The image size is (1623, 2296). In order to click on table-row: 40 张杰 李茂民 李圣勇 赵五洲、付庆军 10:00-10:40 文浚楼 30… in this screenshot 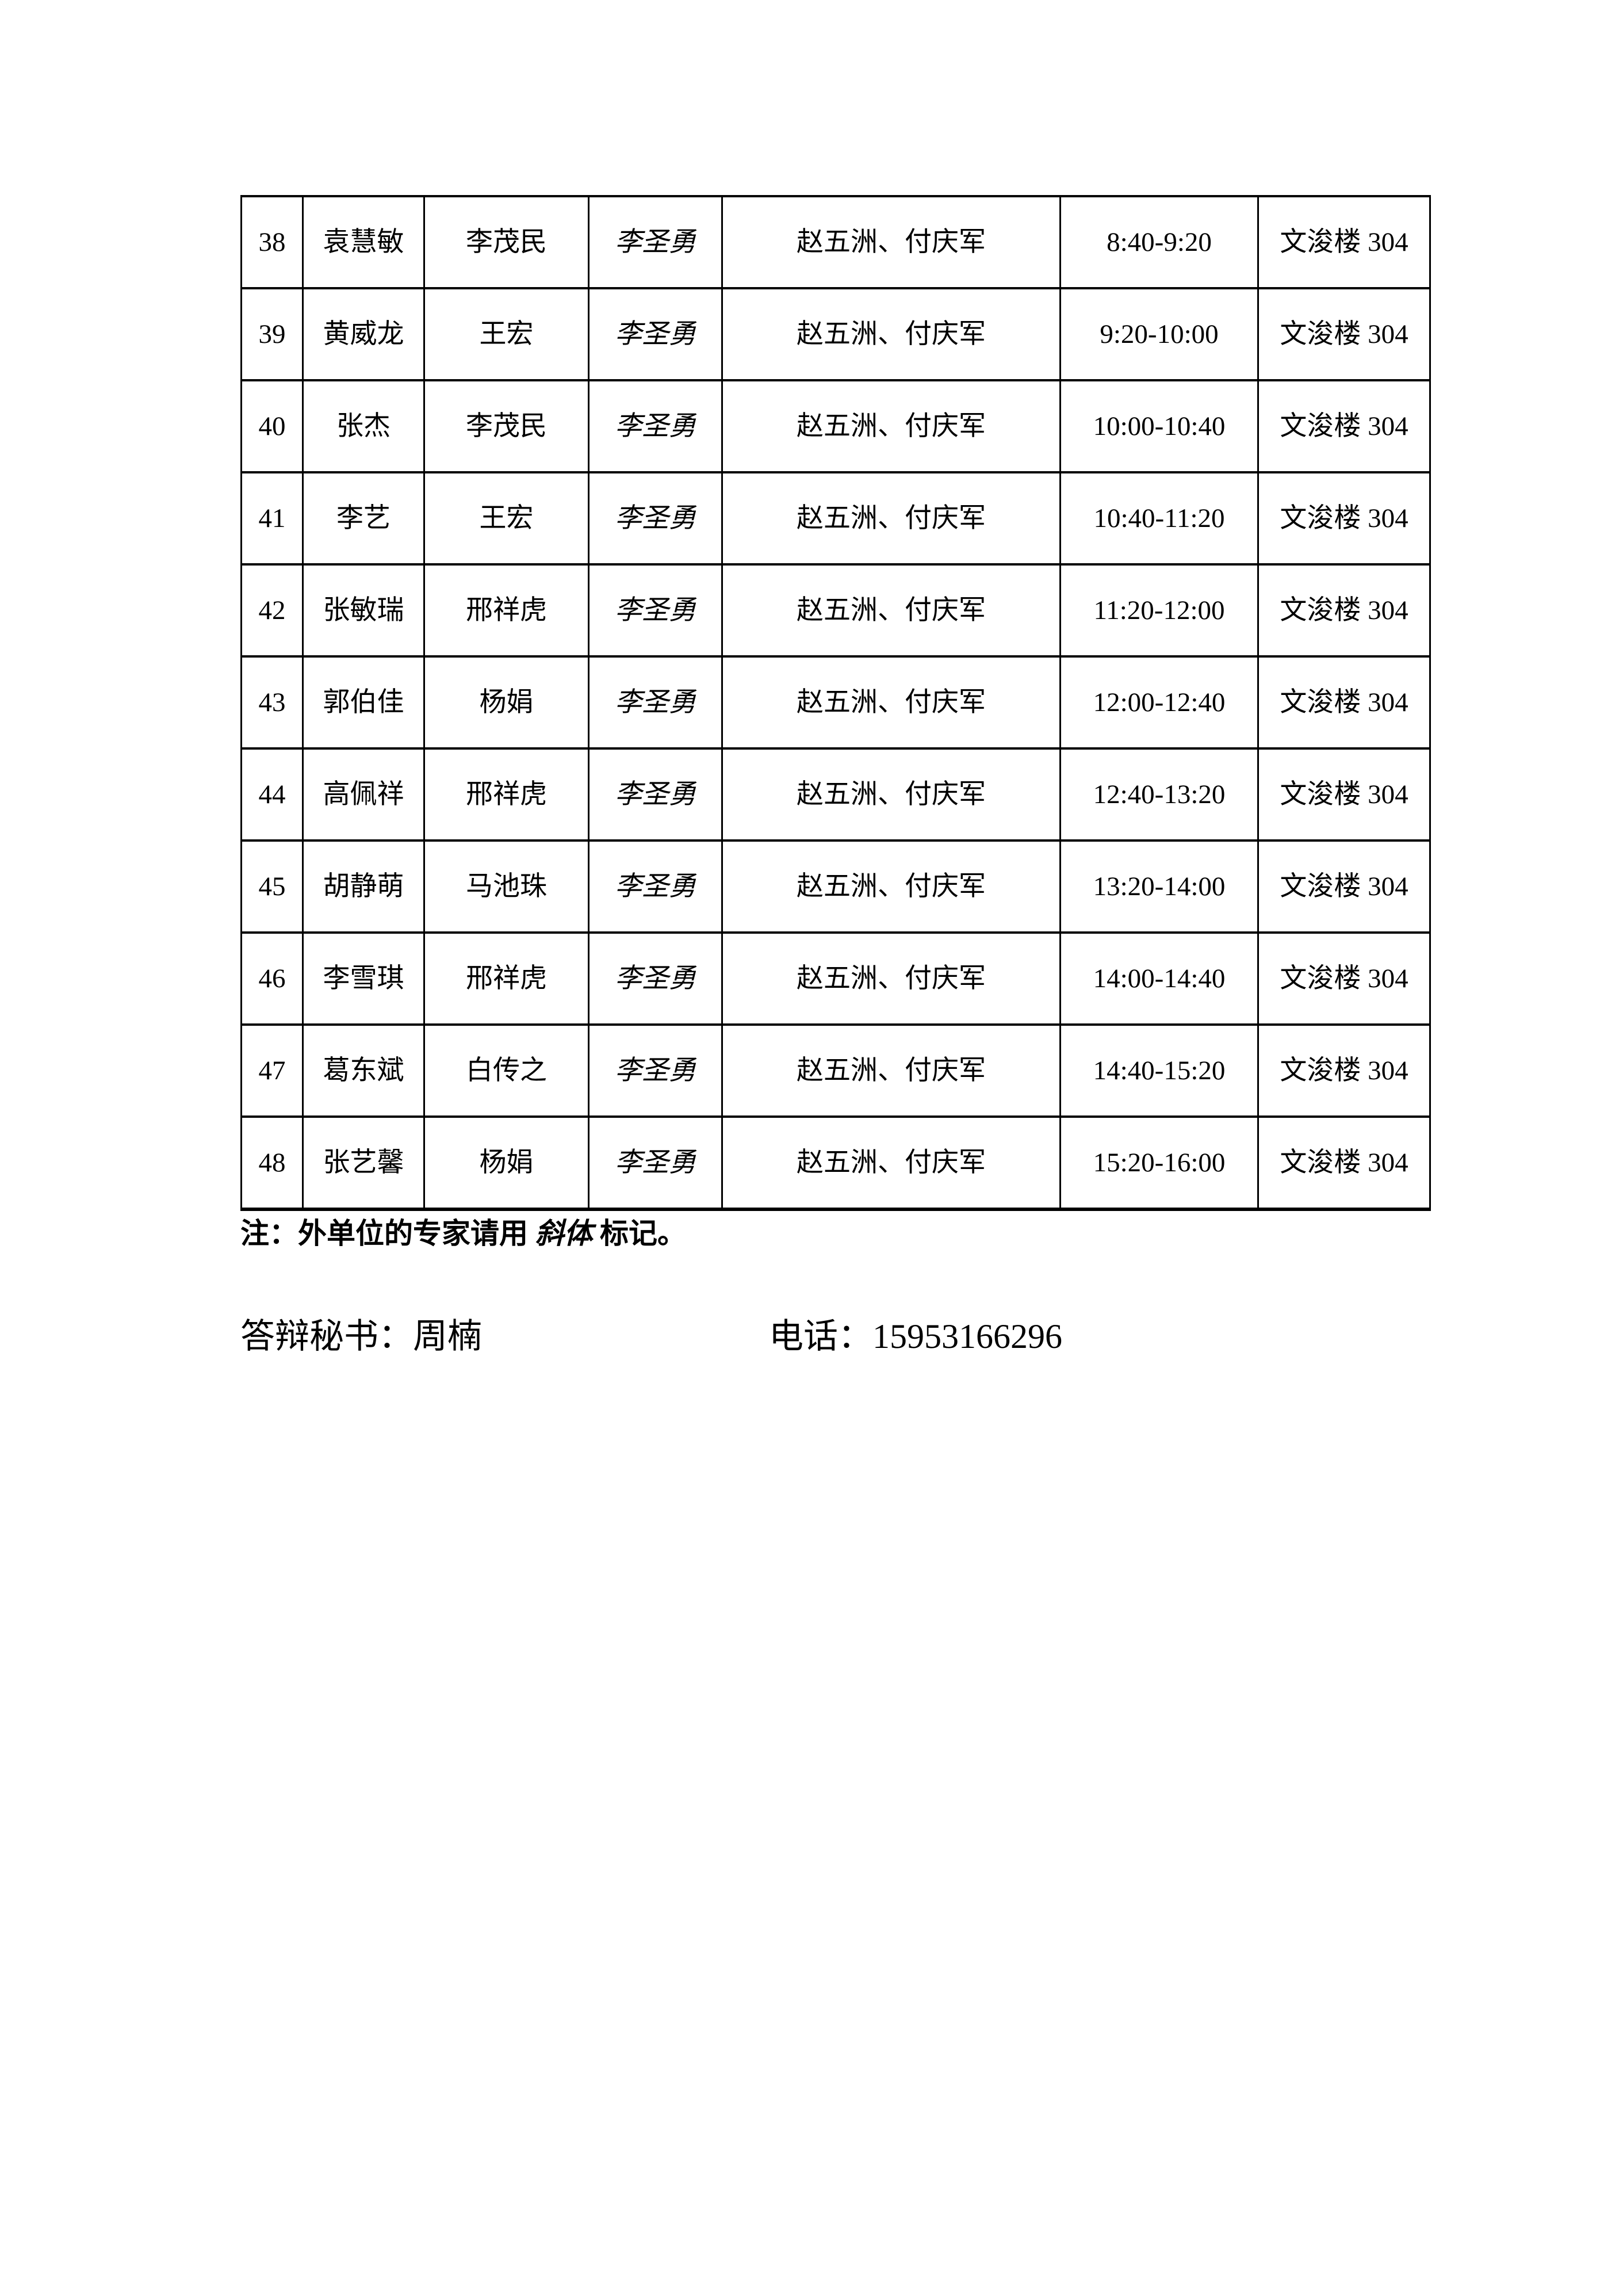, I will do `click(836, 426)`.